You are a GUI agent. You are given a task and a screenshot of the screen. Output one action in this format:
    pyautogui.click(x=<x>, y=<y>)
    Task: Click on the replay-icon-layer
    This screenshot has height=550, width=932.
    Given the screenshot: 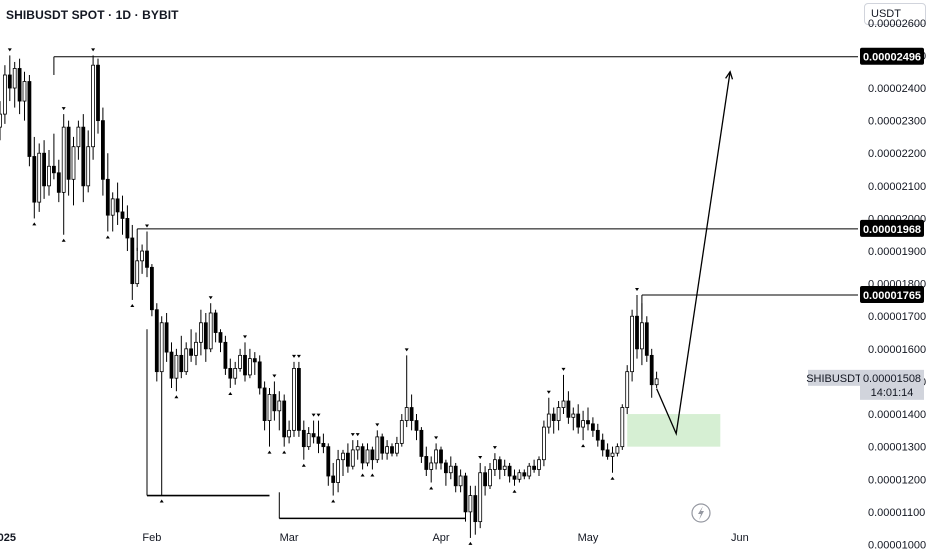 What is the action you would take?
    pyautogui.click(x=701, y=513)
    